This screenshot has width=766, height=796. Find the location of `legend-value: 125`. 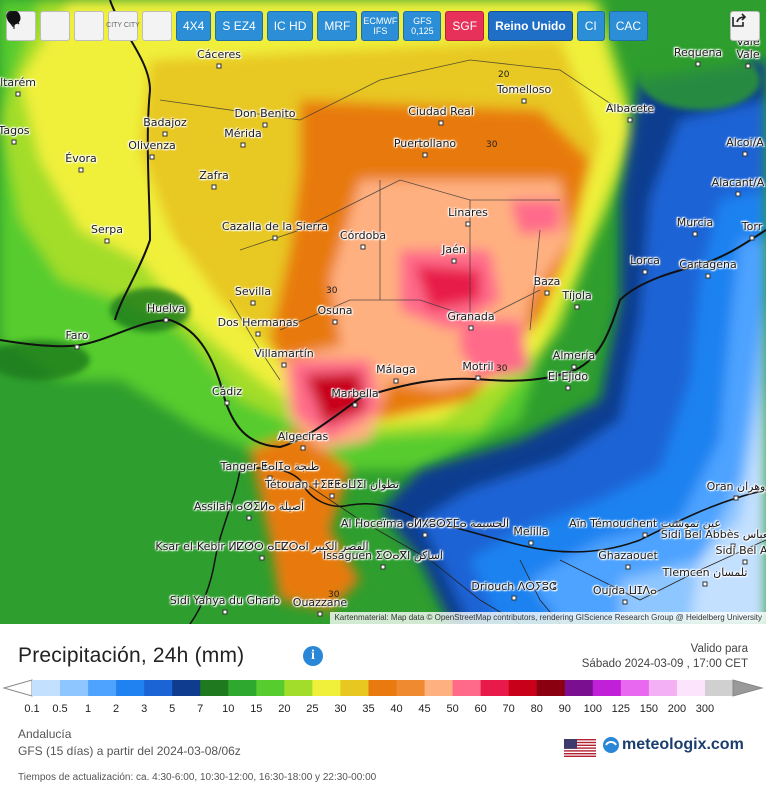

legend-value: 125 is located at coordinates (621, 709).